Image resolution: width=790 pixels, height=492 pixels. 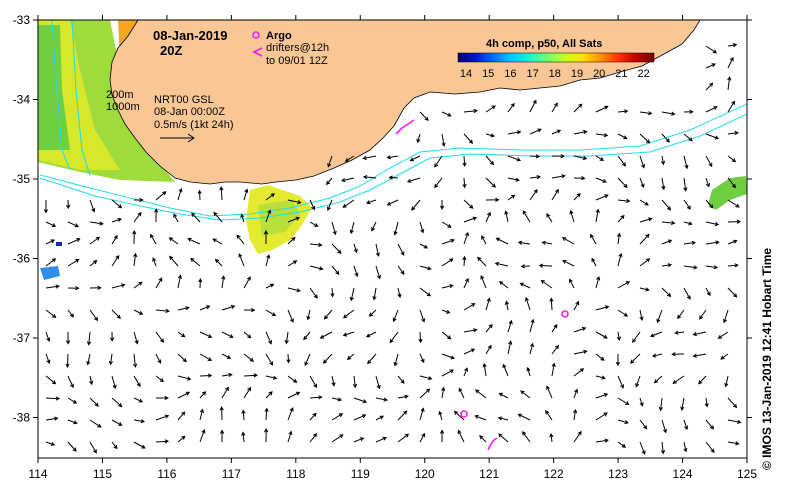 I want to click on colorbar-tick-label: 16, so click(x=510, y=74).